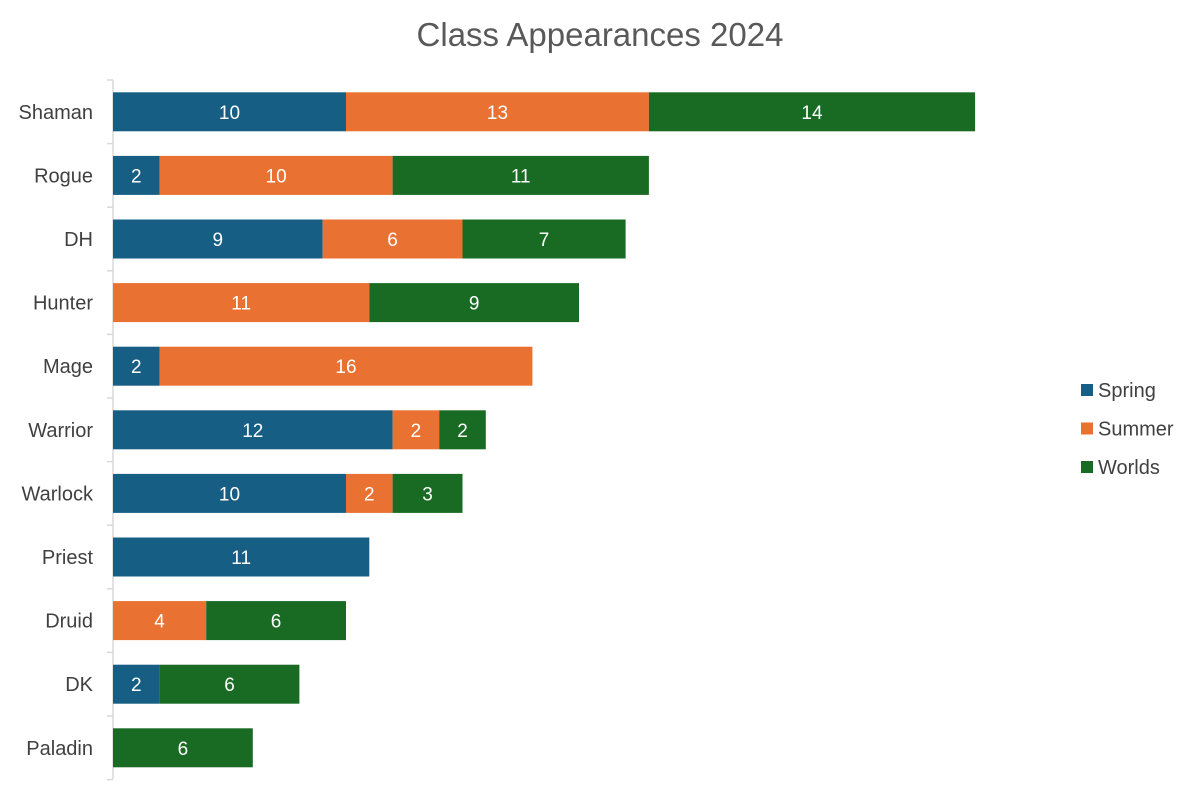  I want to click on bar-shaman-summer, so click(497, 112).